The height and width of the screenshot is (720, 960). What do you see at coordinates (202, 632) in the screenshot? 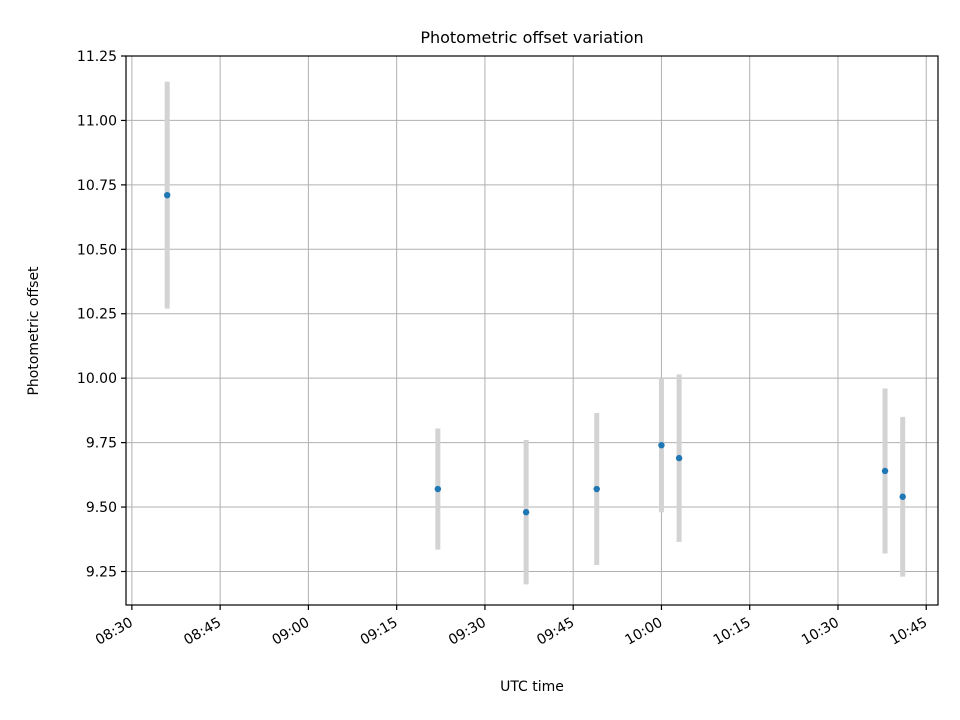
I see `x-tick-label: 08:45` at bounding box center [202, 632].